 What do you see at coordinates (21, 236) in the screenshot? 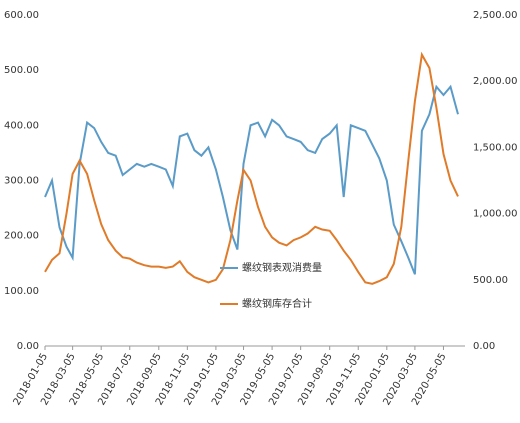
I see `y-tick-label: 200.00` at bounding box center [21, 236].